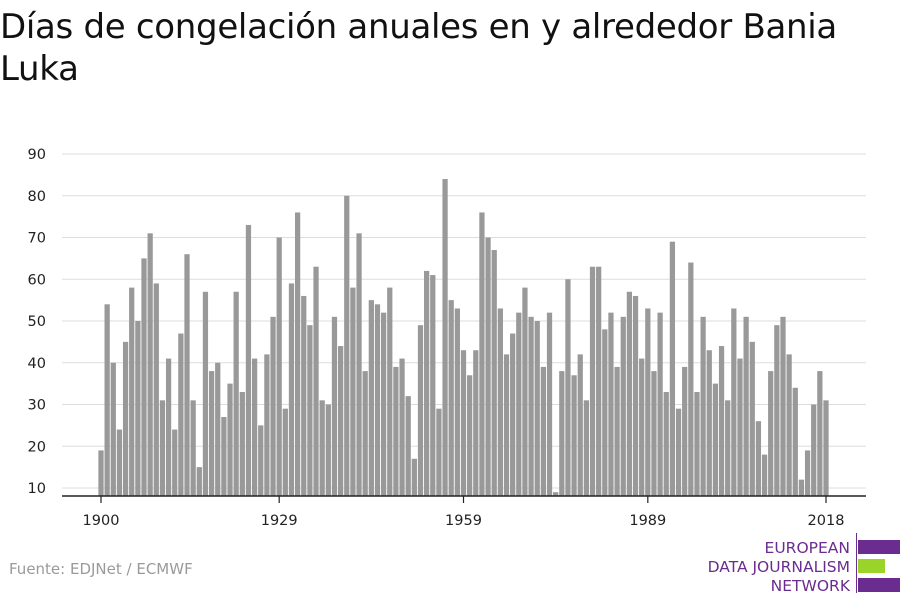 The image size is (900, 600). I want to click on x-tick-label: 1900, so click(101, 521).